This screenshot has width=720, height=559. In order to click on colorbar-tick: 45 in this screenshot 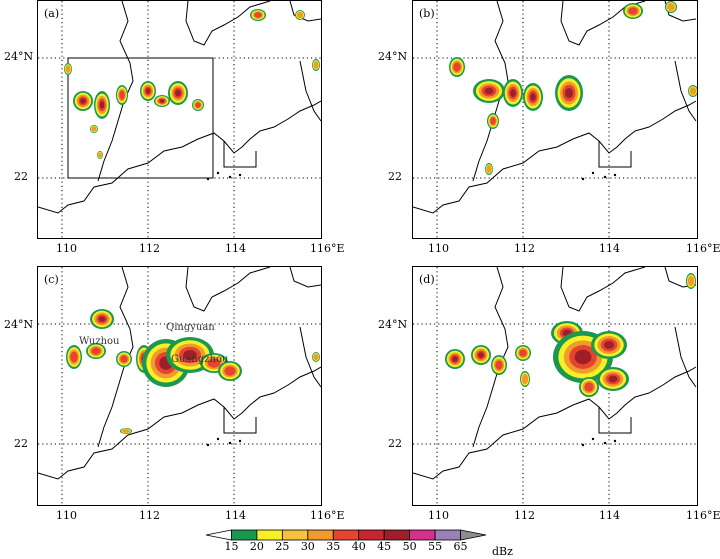, I will do `click(384, 546)`.